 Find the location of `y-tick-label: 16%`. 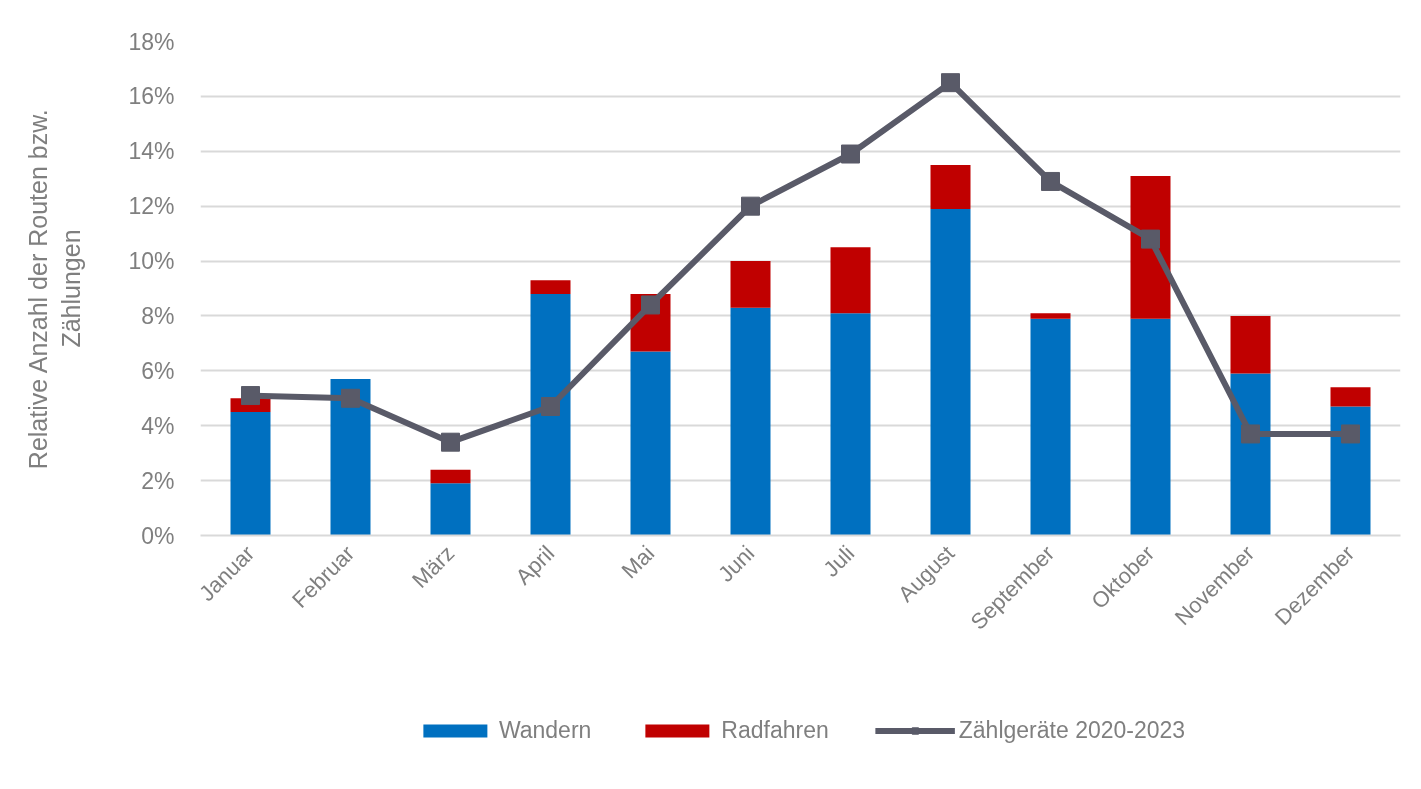

y-tick-label: 16% is located at coordinates (151, 96).